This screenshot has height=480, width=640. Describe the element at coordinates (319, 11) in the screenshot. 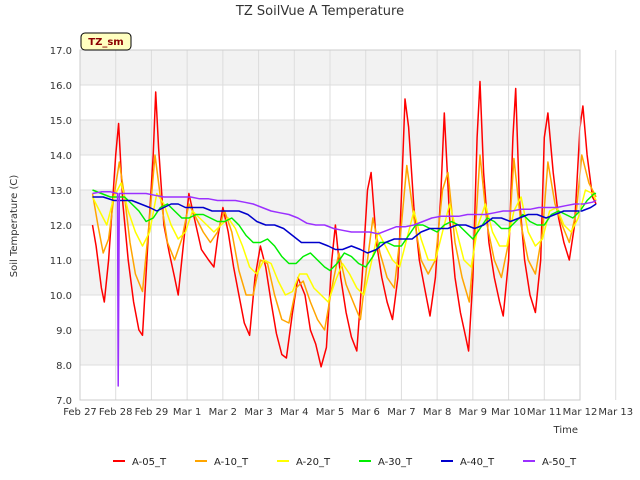

I see `chart-title: TZ SoilVue A Temperature` at that location.